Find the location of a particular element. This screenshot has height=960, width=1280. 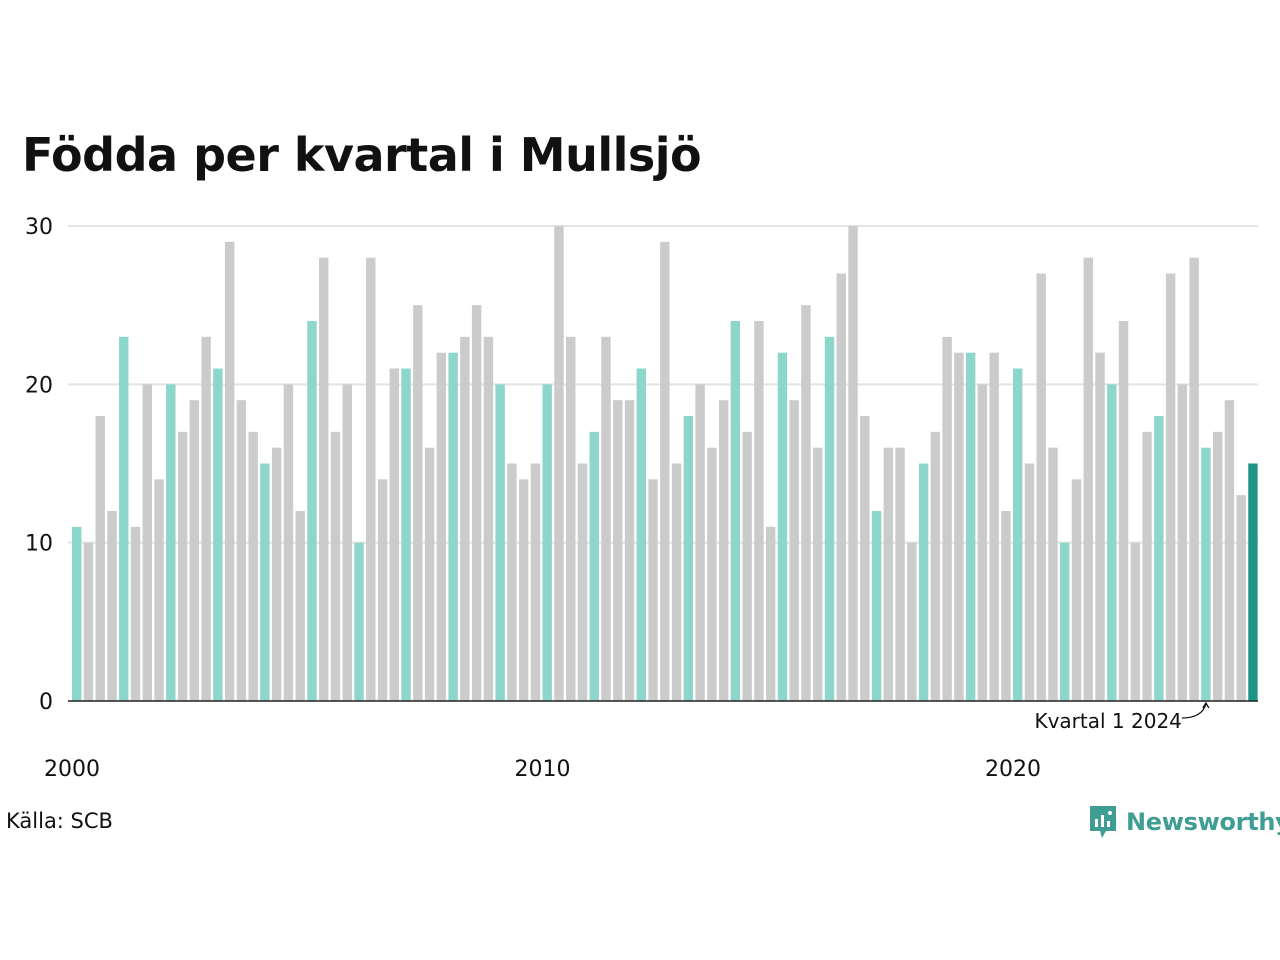

x-tick-label: 2020 is located at coordinates (1013, 769).